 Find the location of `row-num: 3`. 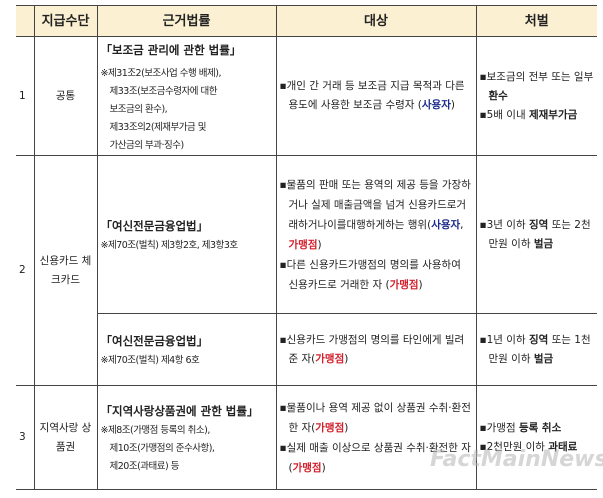

row-num: 3 is located at coordinates (25, 437).